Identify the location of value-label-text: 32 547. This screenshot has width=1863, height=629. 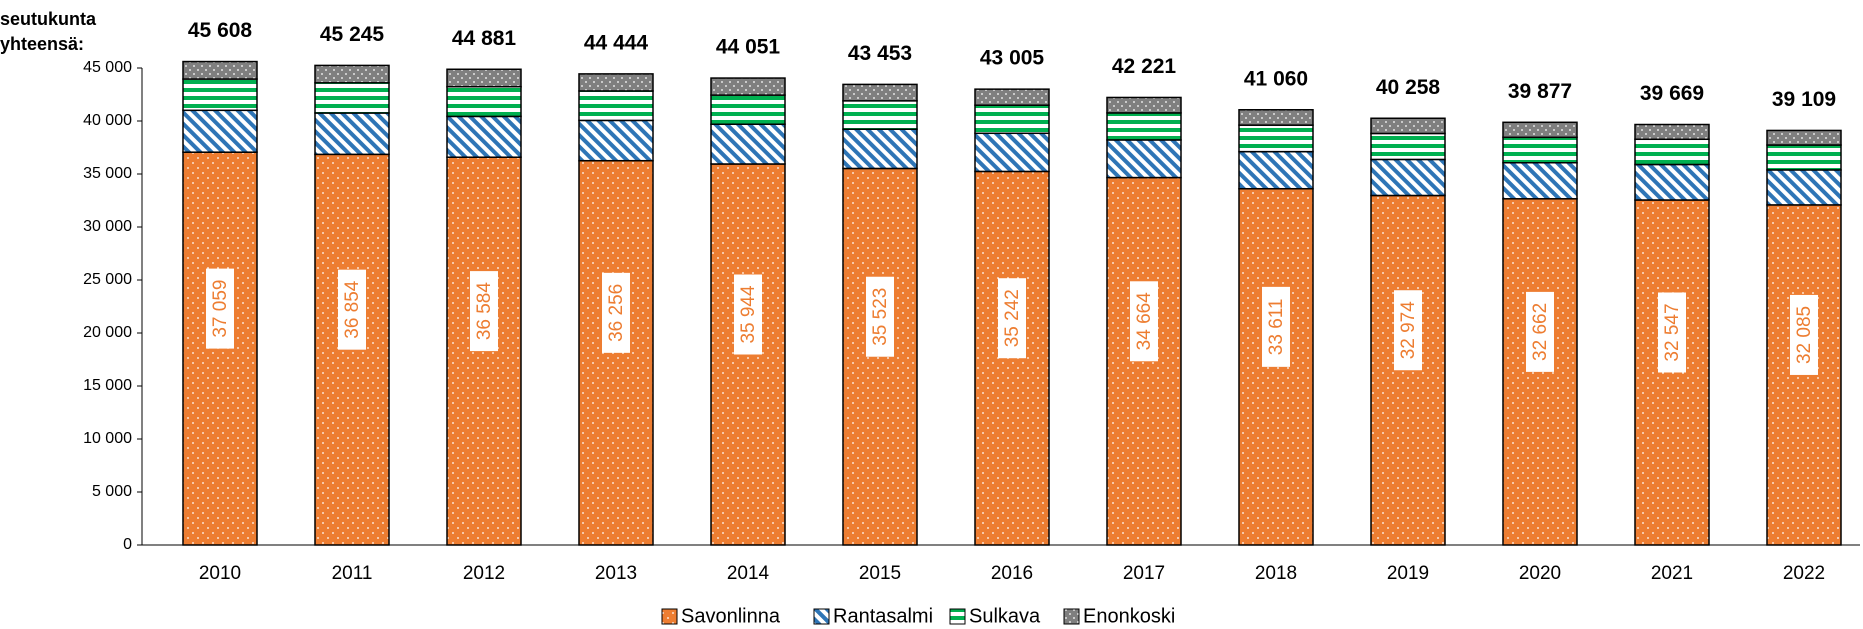
(1672, 332).